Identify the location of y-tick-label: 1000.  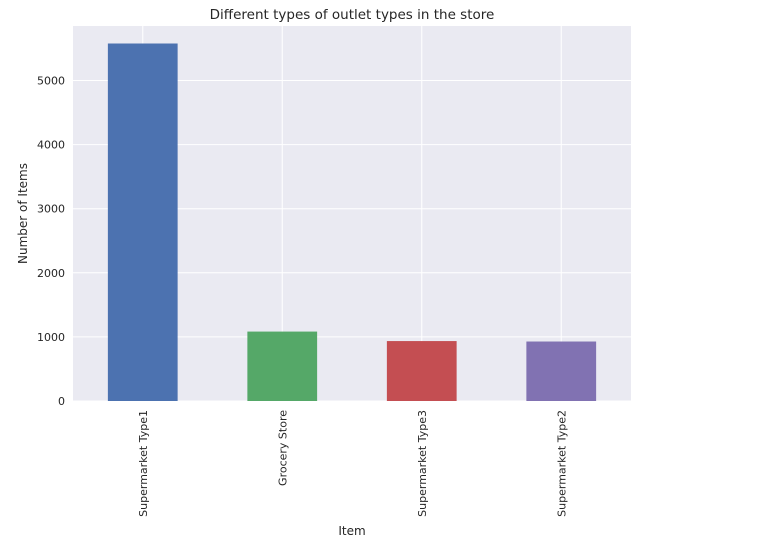
(51, 337).